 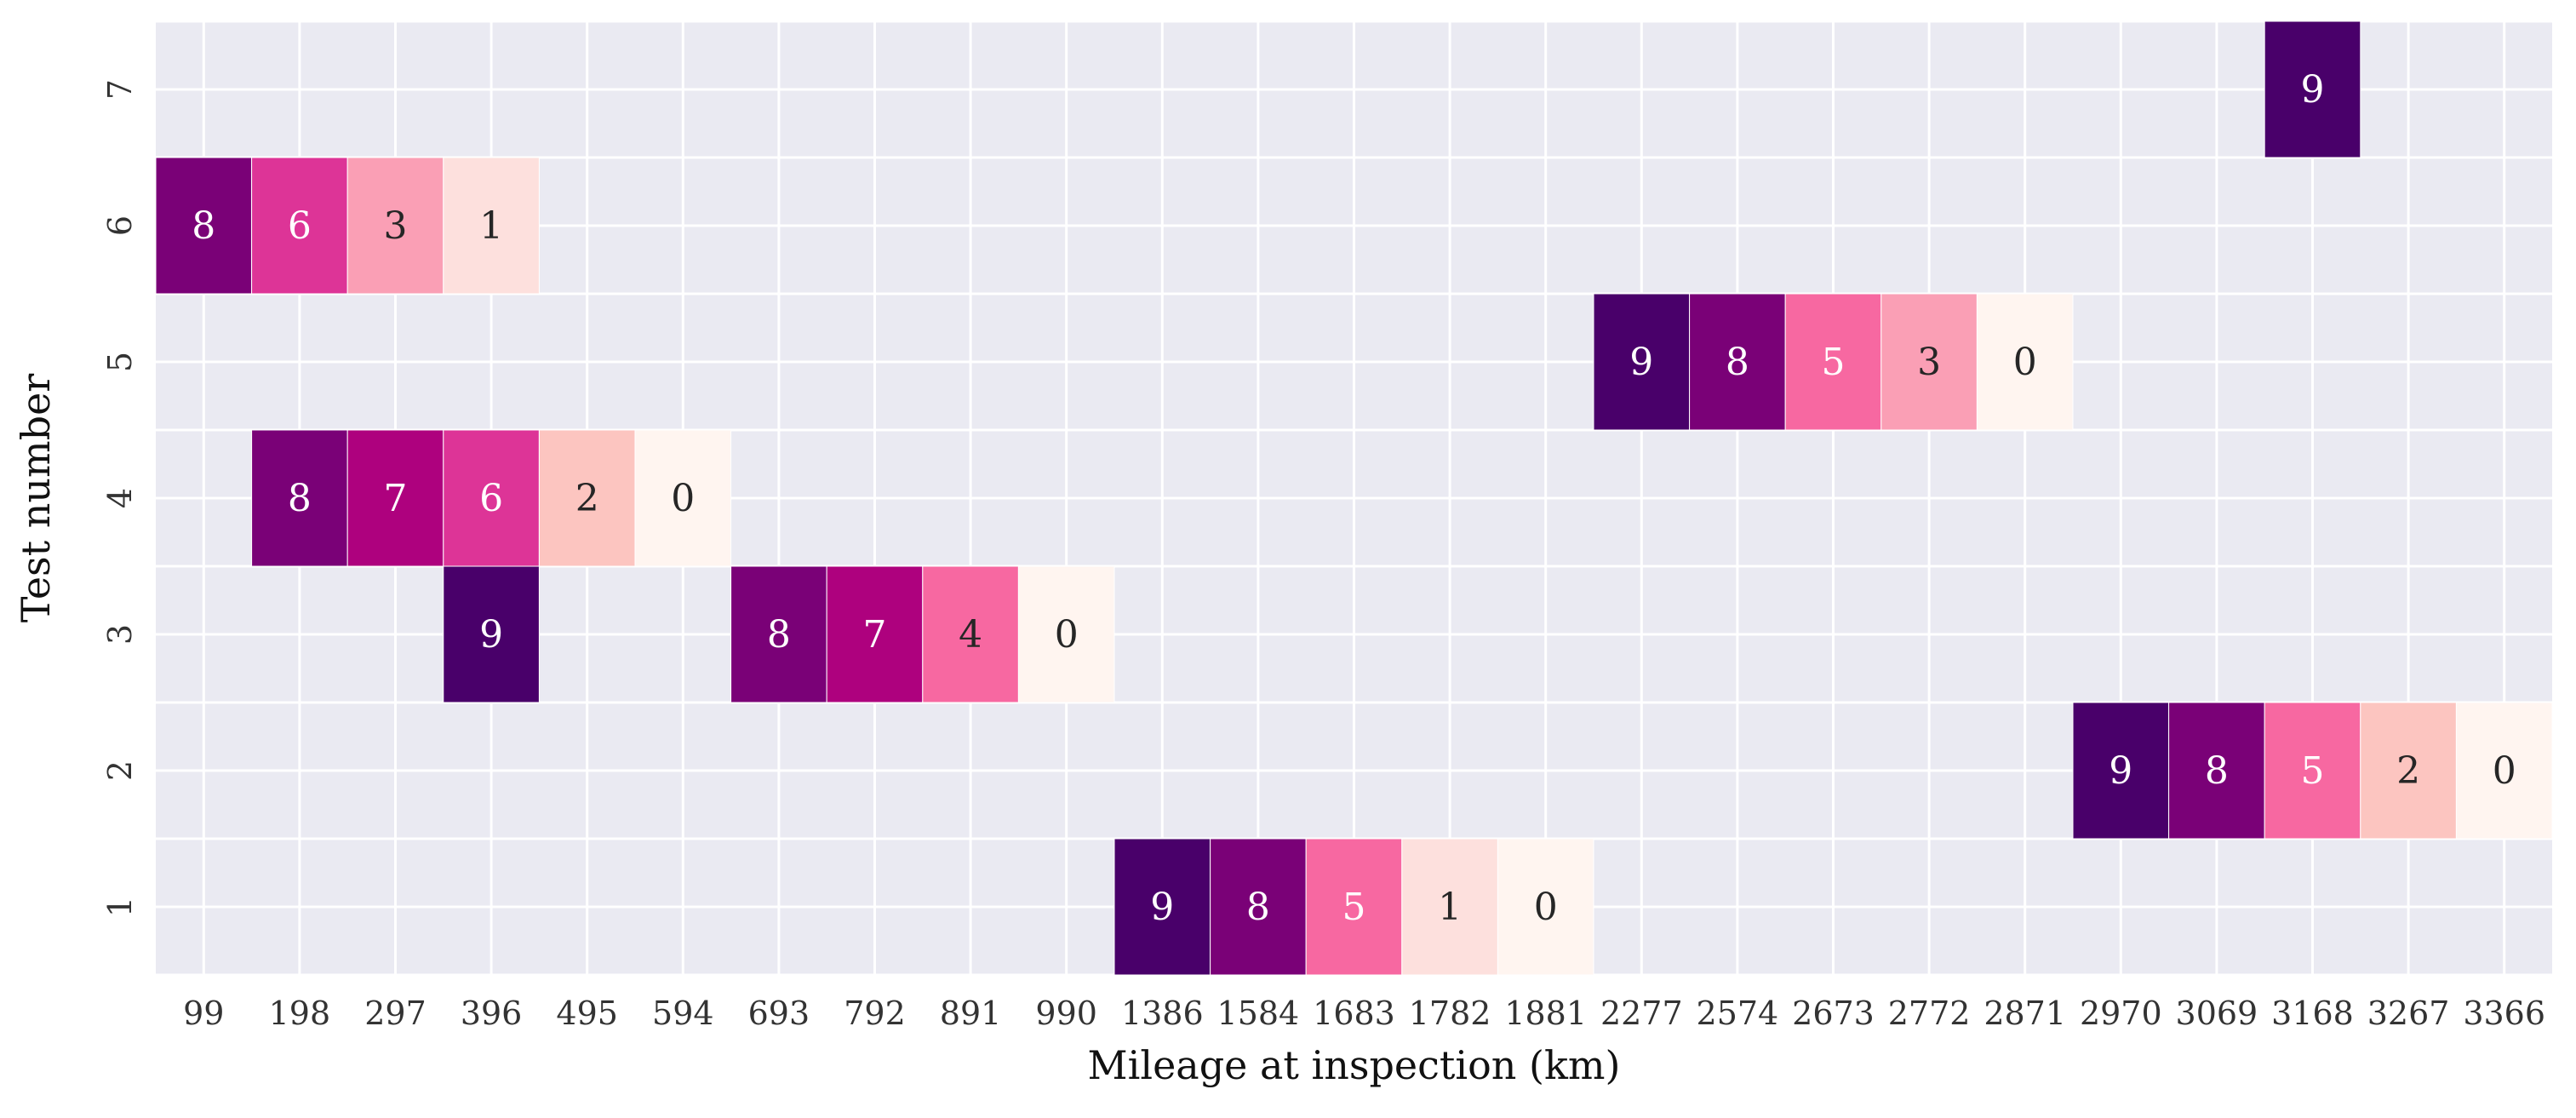 I want to click on x-tick-label: 1683, so click(x=1354, y=1013).